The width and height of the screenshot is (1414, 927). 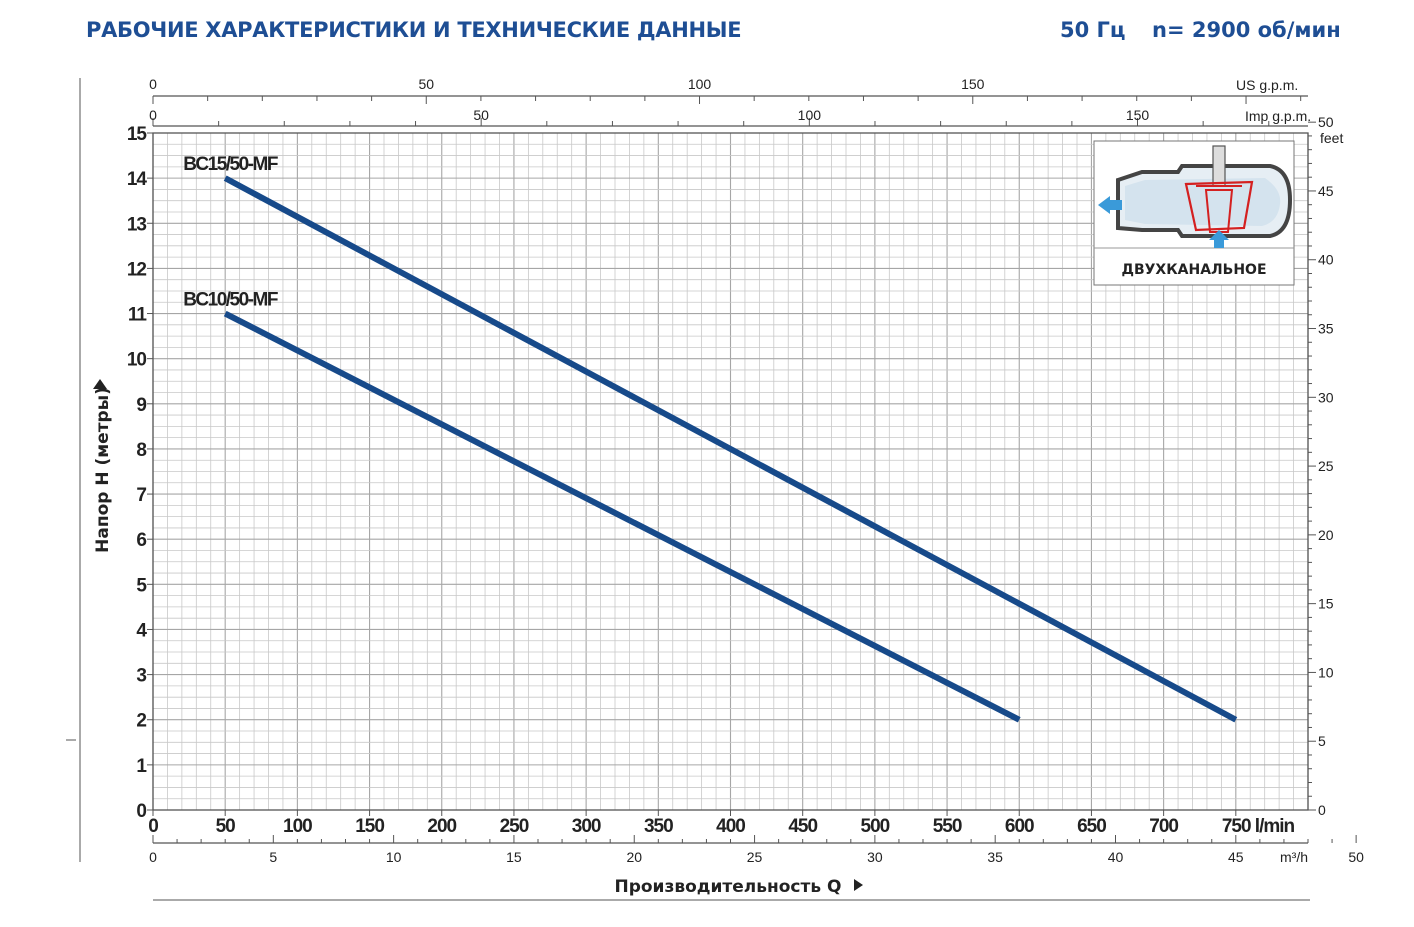 What do you see at coordinates (1219, 239) in the screenshot?
I see `inflow-arrow-icon` at bounding box center [1219, 239].